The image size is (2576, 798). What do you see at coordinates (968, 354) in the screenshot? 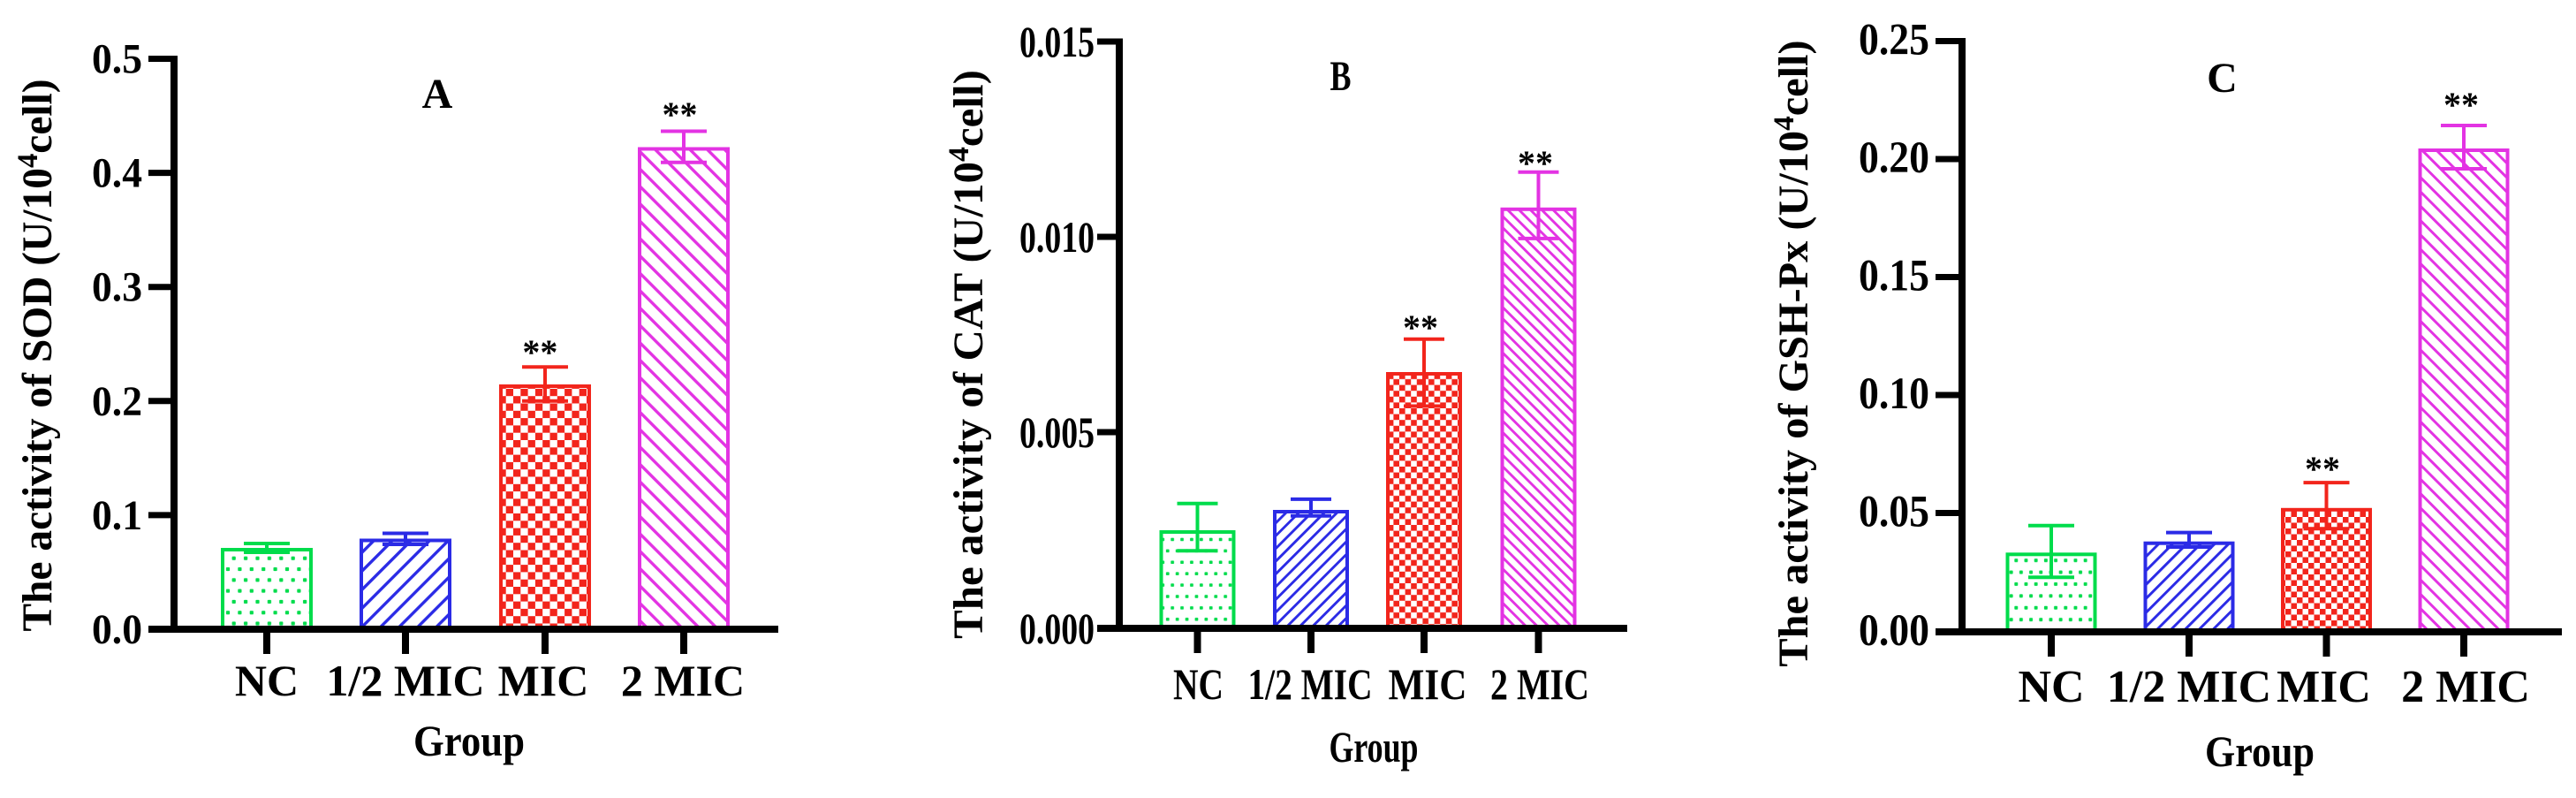
I see `svg-text:The activity of CAT (U/104cell: The activity of CAT (U/104cell)` at bounding box center [968, 354].